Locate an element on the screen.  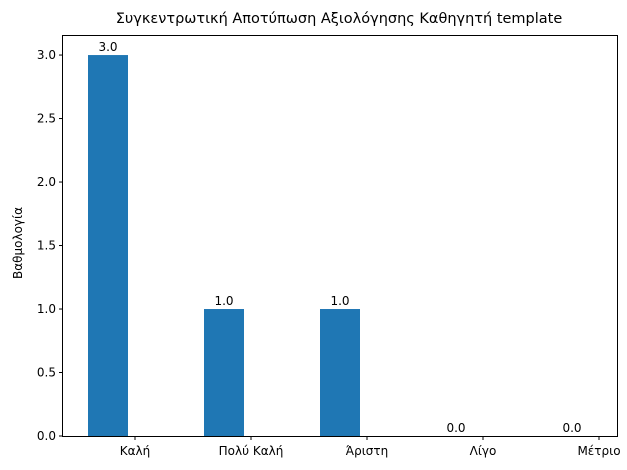
x-axis: Καλή Πολύ Καλή Άριστη Λίγο Μέτριο is located at coordinates (370, 447).